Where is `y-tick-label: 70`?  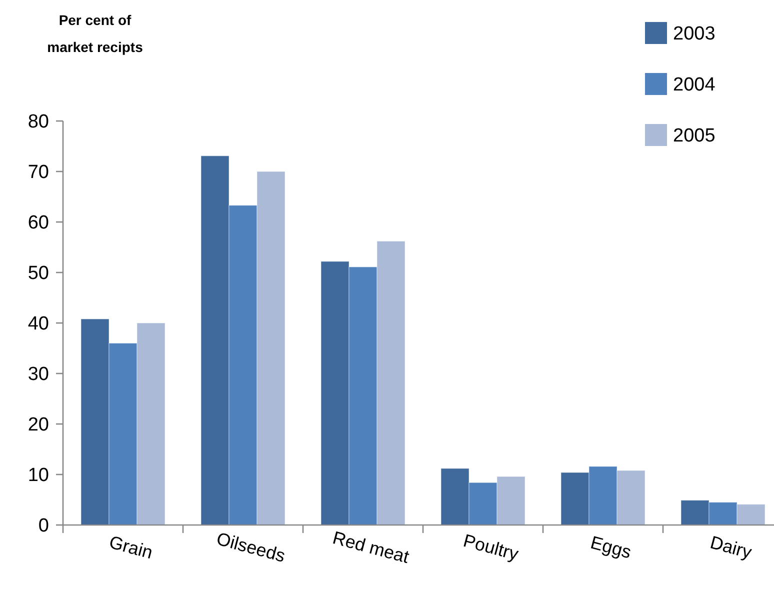
y-tick-label: 70 is located at coordinates (38, 173).